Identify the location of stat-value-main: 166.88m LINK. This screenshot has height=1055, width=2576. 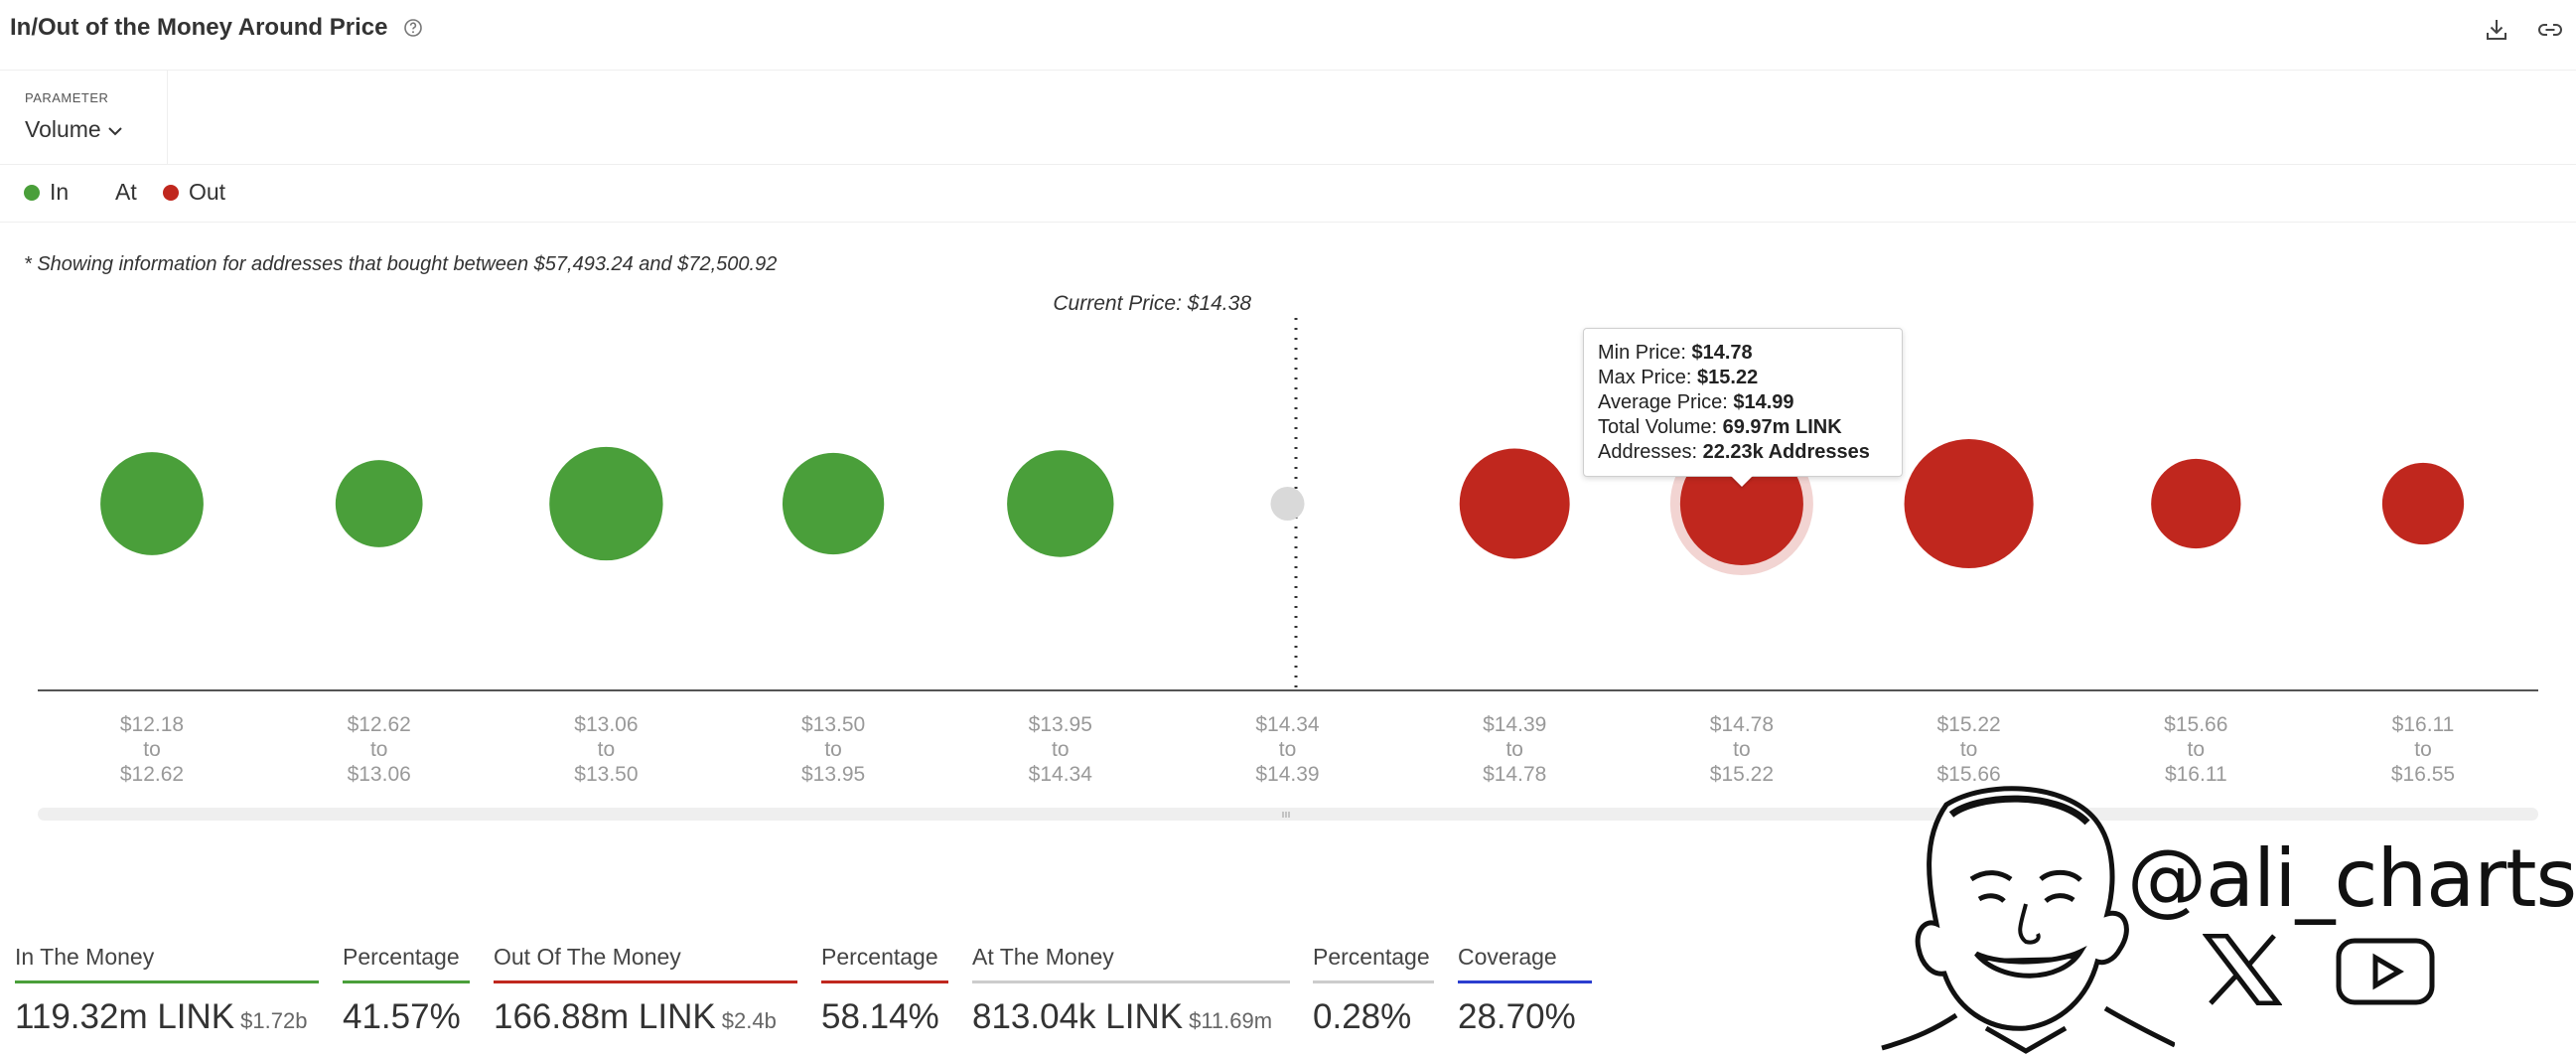
(605, 1016).